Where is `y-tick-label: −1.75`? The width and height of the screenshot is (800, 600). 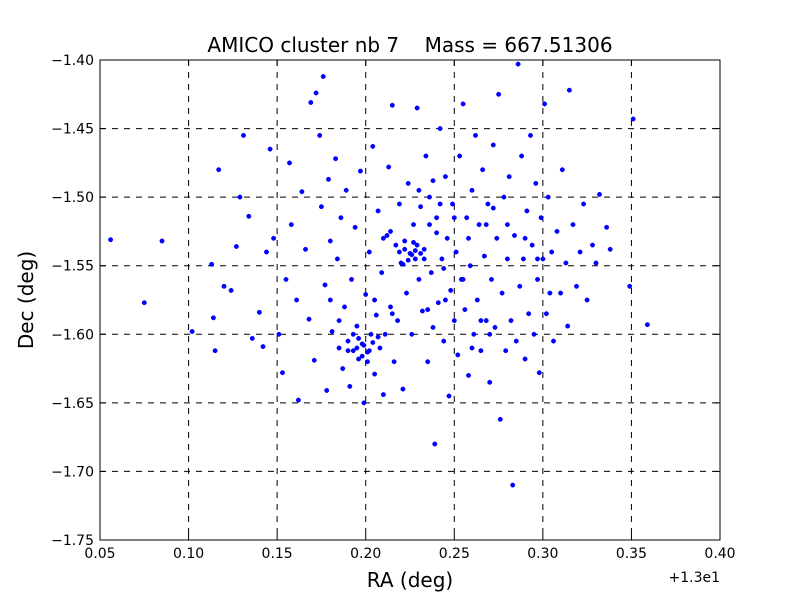
y-tick-label: −1.75 is located at coordinates (72, 541).